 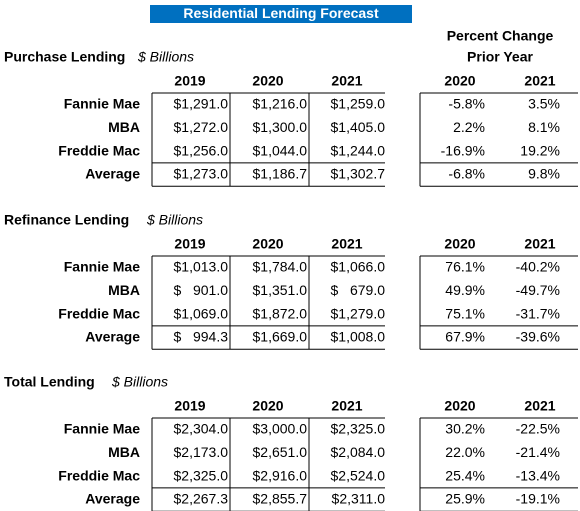 I want to click on value-cell: $1,069.0, so click(x=201, y=313).